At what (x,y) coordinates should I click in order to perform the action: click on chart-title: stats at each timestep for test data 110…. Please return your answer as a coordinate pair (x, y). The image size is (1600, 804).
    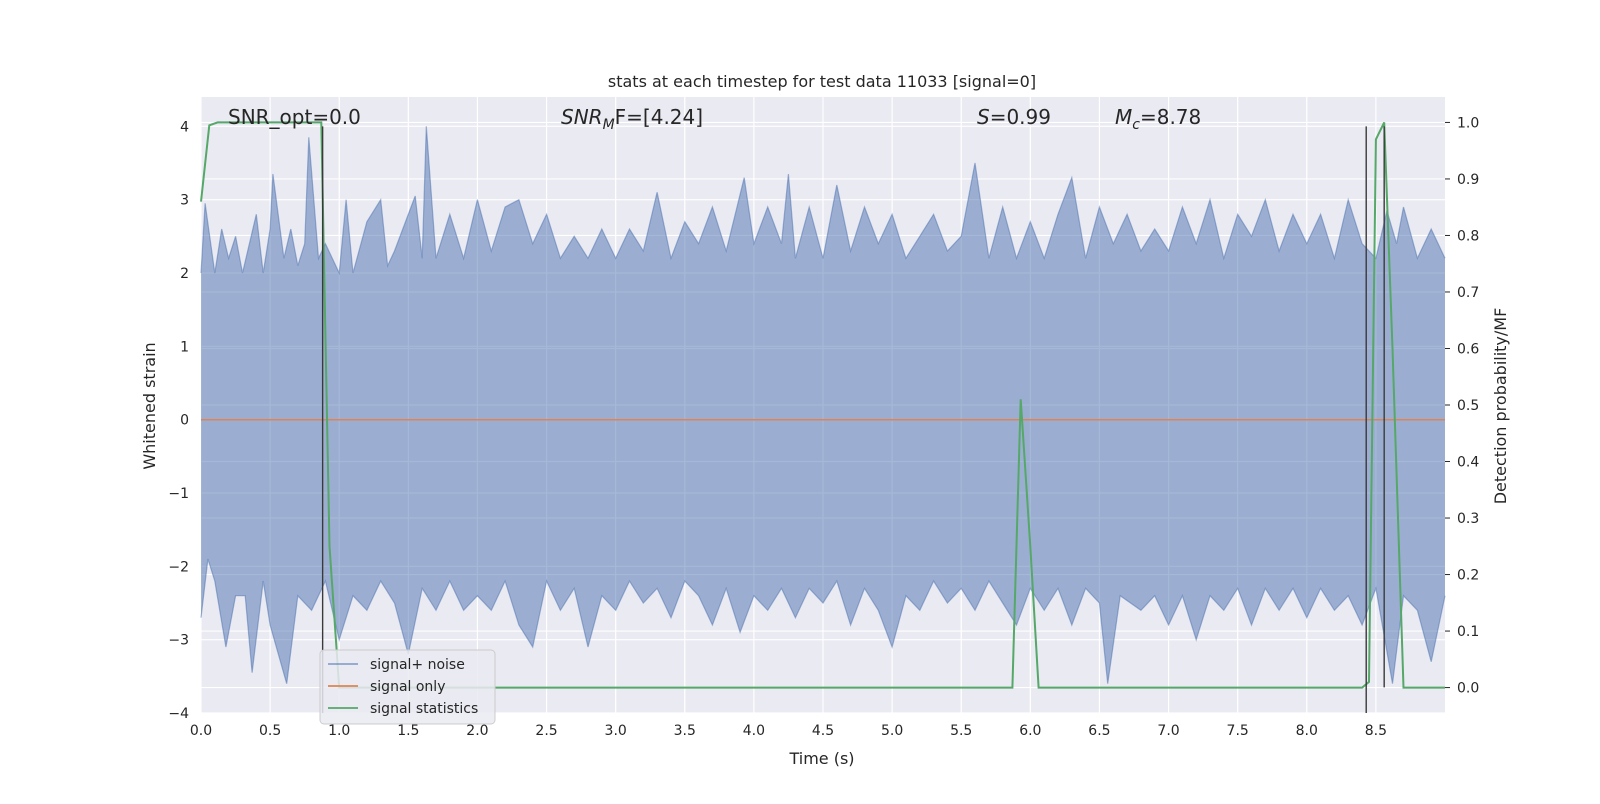
    Looking at the image, I should click on (822, 81).